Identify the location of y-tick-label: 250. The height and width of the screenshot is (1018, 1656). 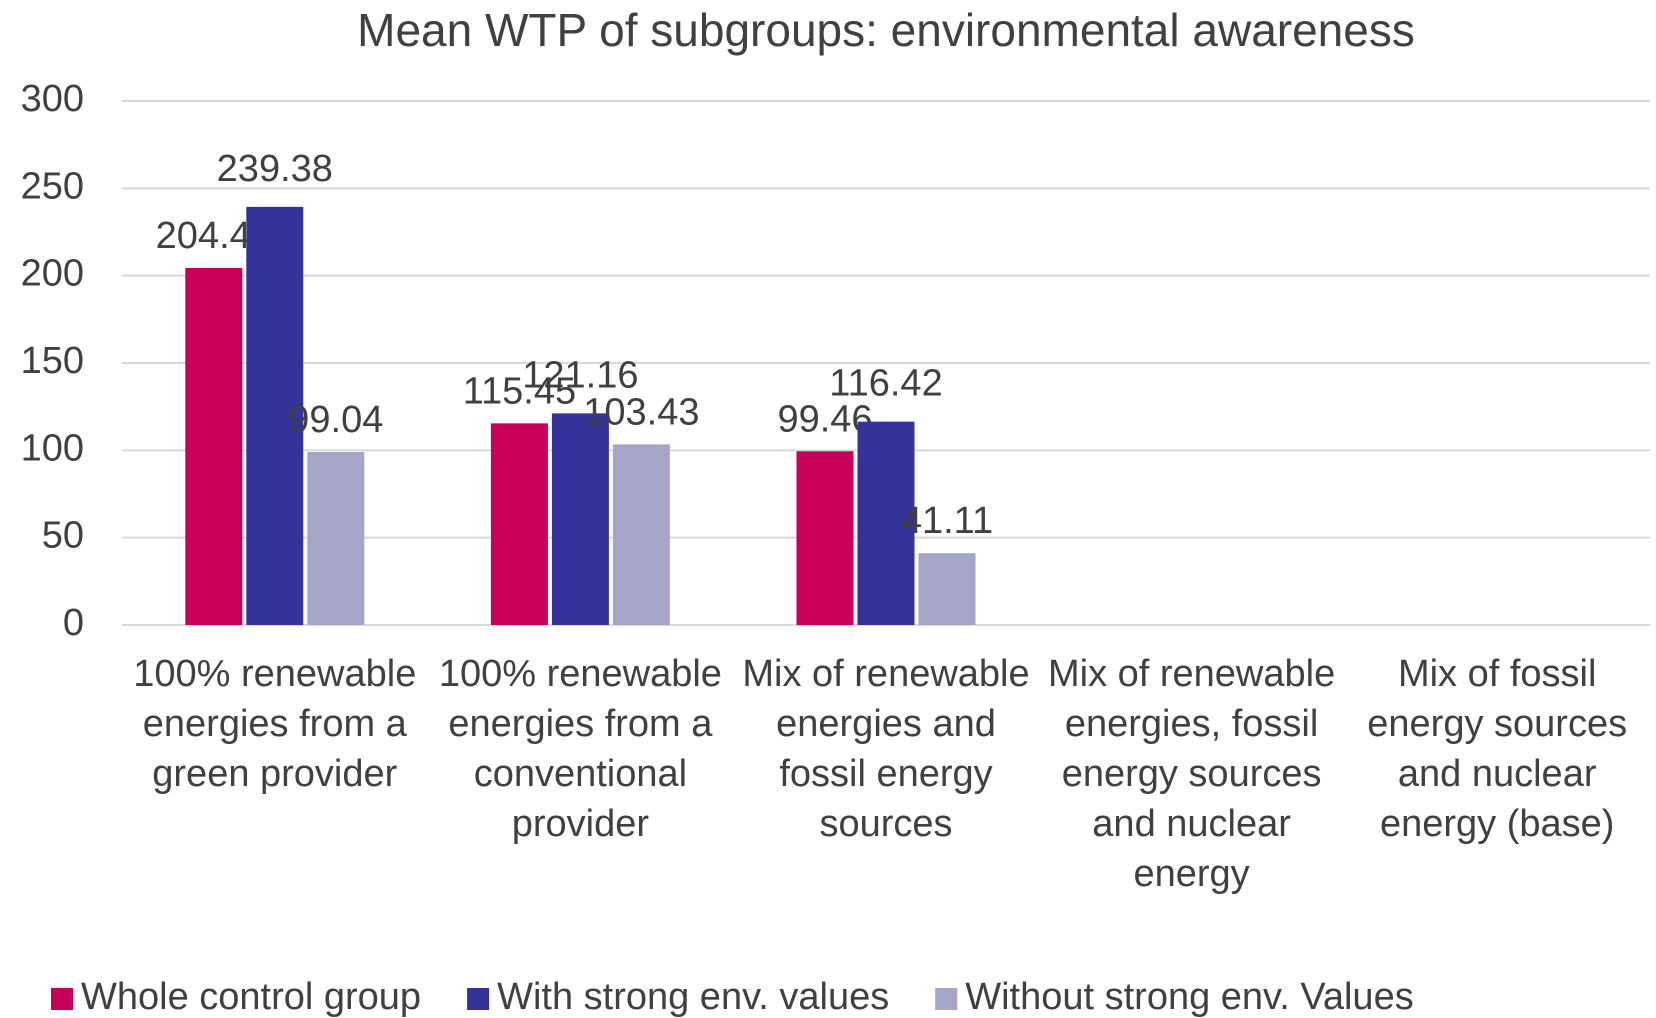
(52, 186).